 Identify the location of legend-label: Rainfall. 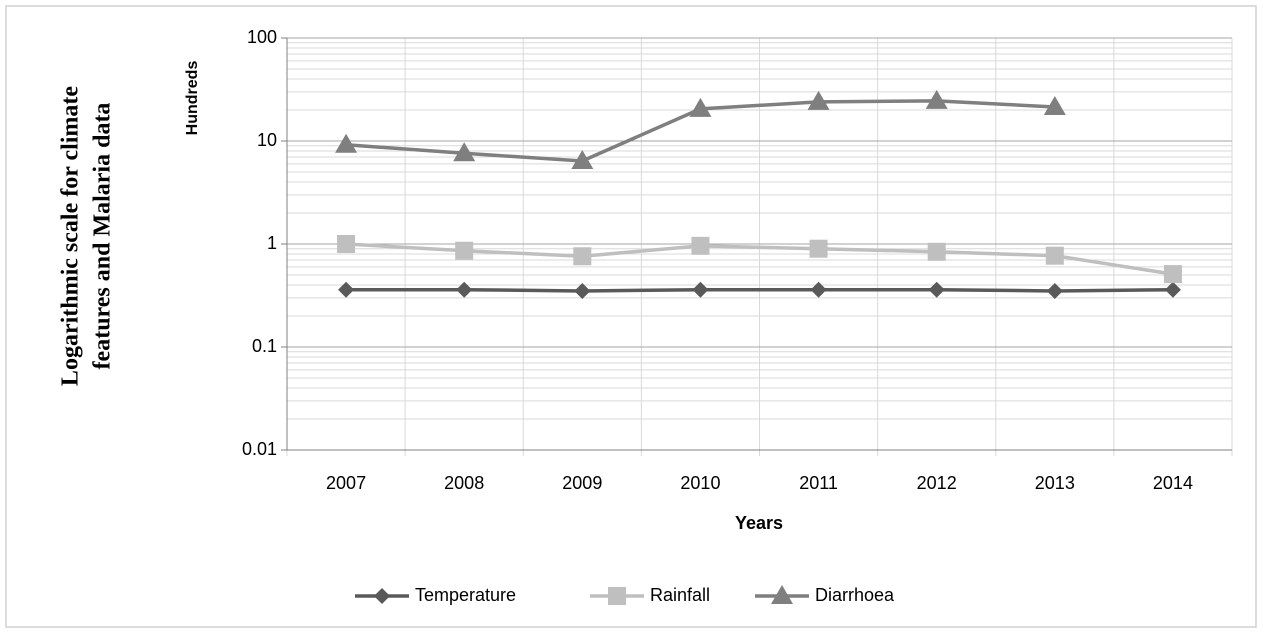
(680, 595).